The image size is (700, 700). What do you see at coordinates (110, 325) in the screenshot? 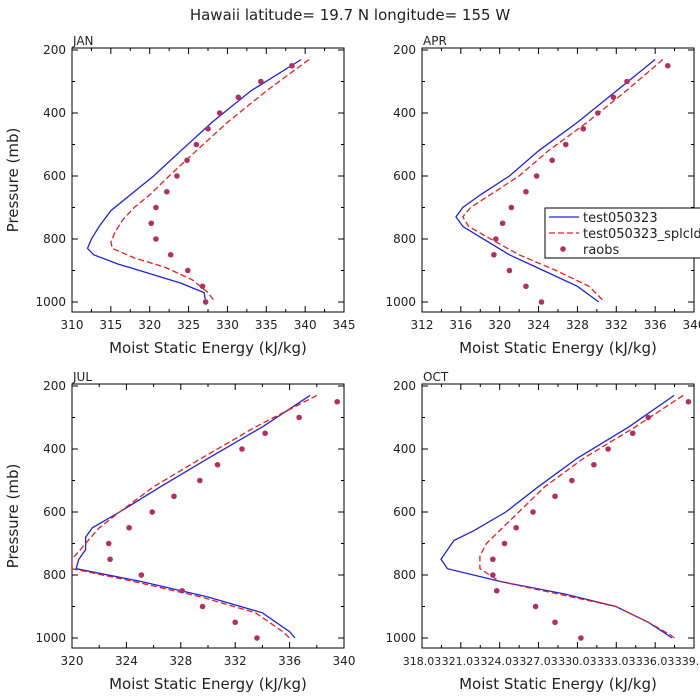
I see `x-tick-label: 315` at bounding box center [110, 325].